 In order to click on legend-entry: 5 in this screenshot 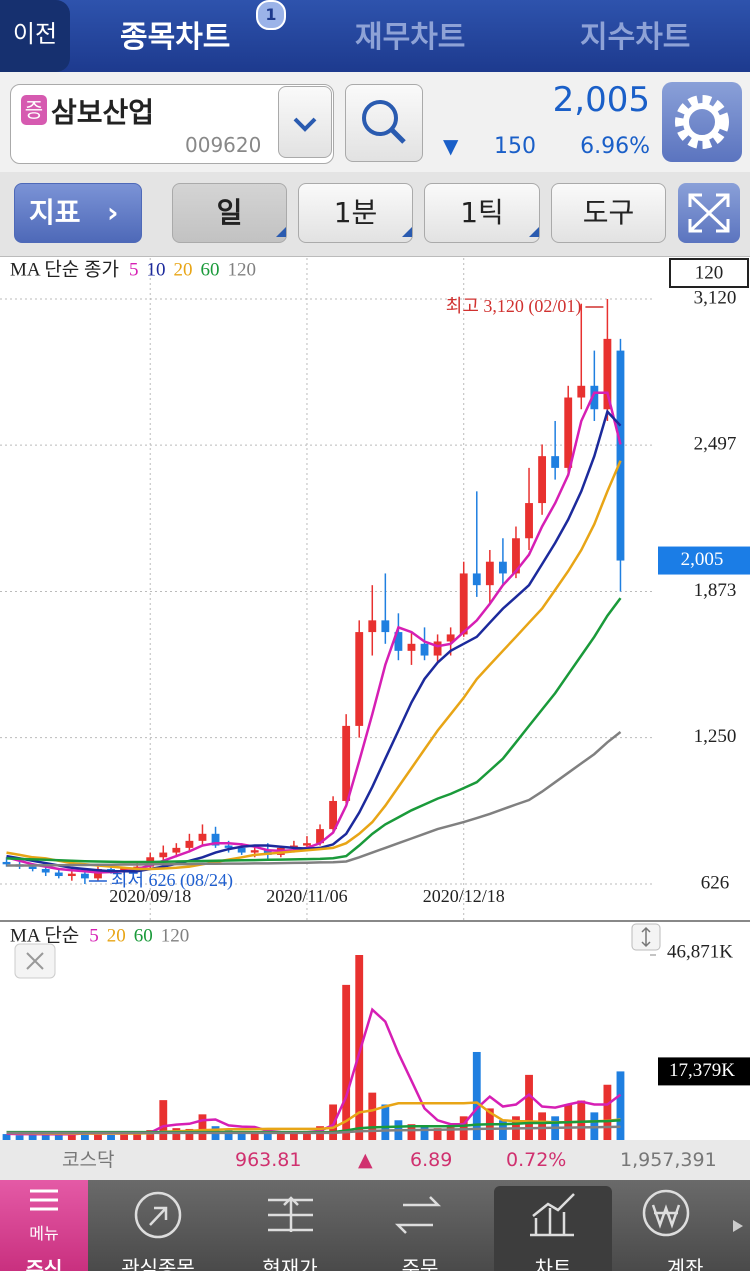, I will do `click(94, 935)`.